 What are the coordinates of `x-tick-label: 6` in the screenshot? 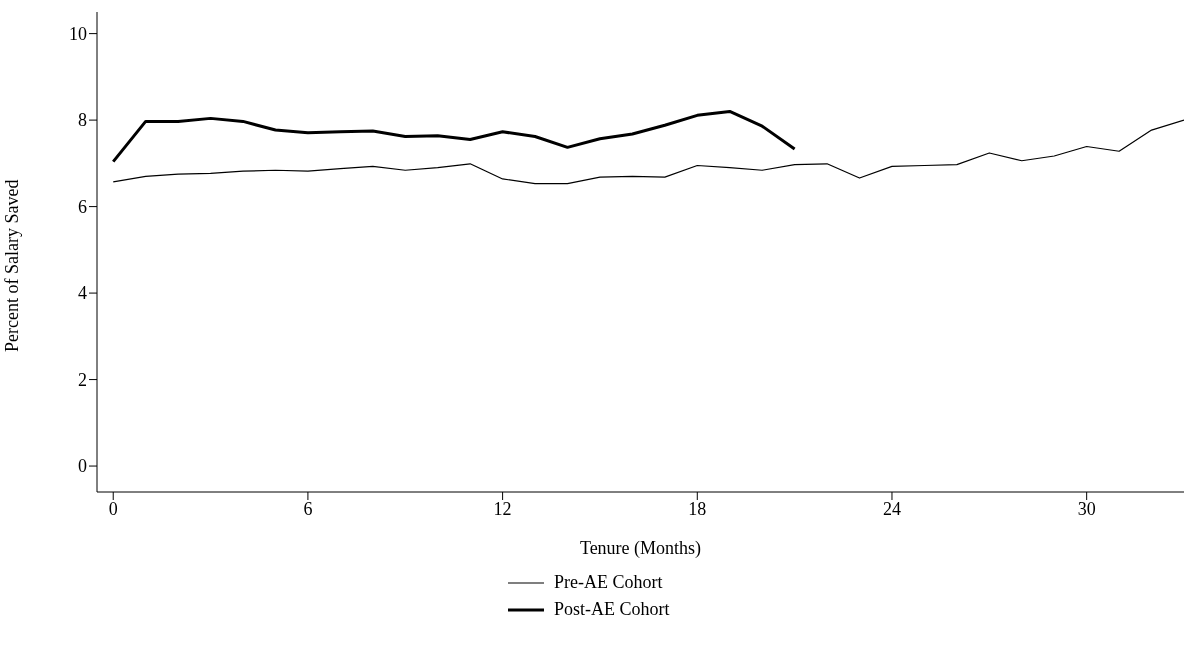 It's located at (308, 508).